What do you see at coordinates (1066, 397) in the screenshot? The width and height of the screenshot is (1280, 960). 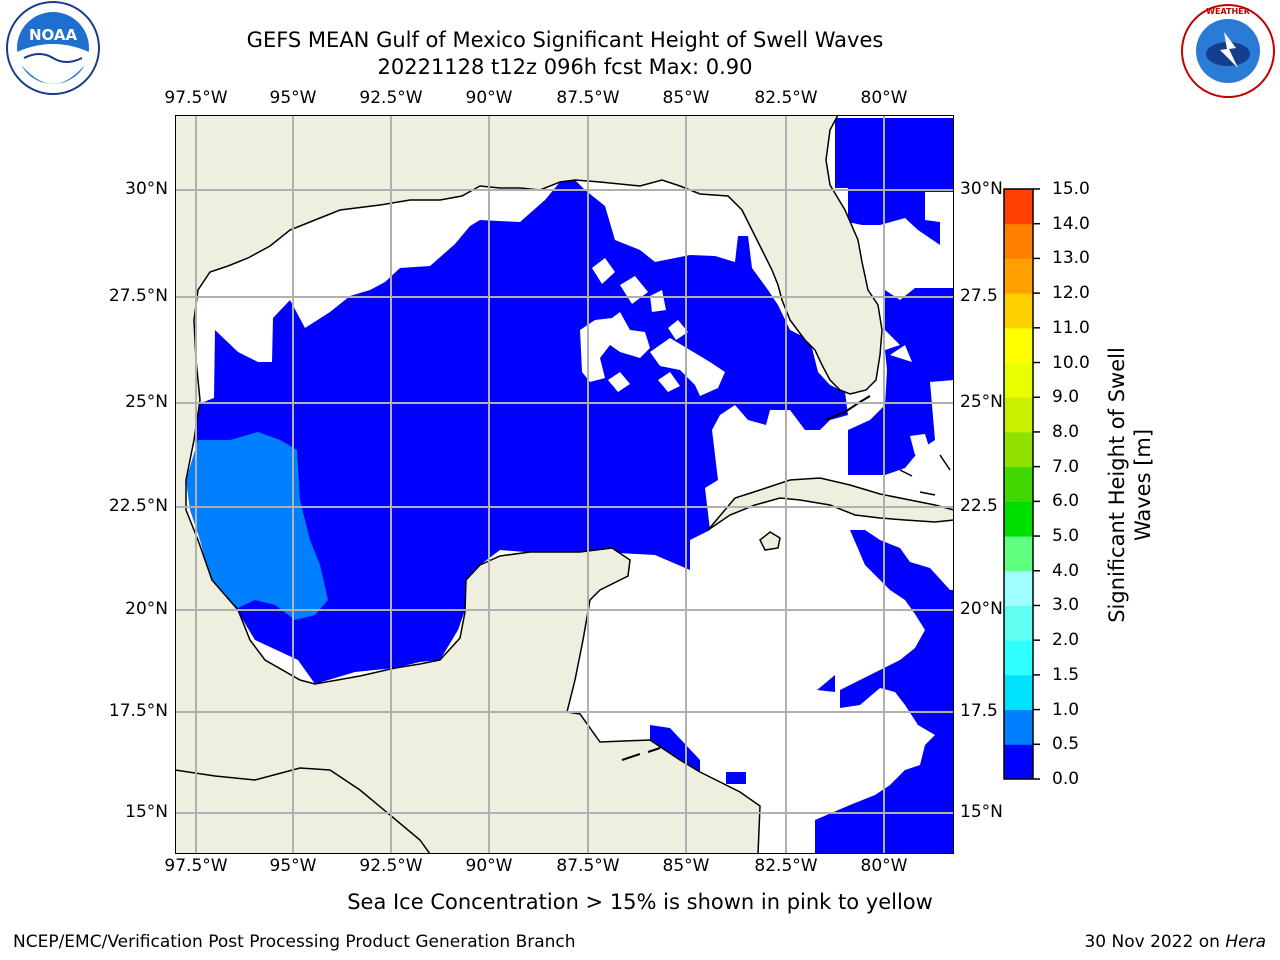 I see `colorbar-tick-label: 9.0` at bounding box center [1066, 397].